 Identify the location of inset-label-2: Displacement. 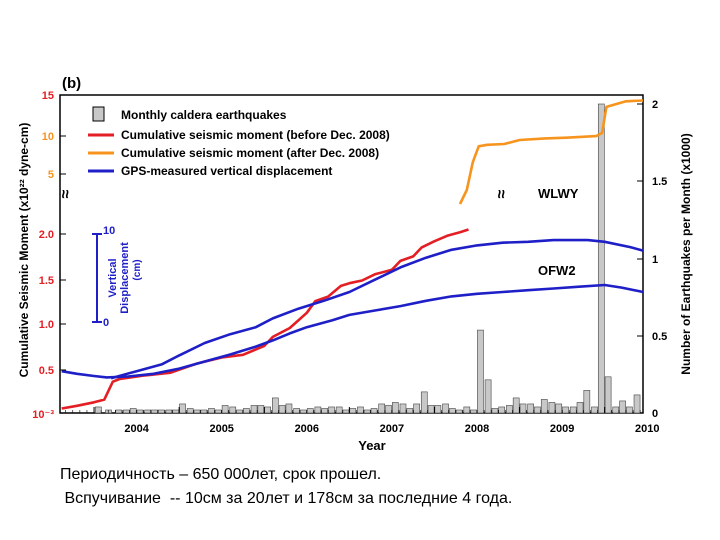
(125, 278).